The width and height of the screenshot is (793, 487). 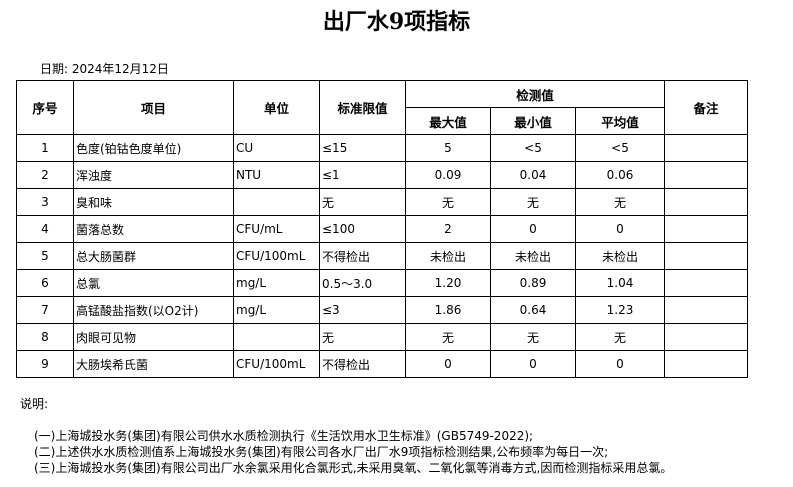 What do you see at coordinates (620, 175) in the screenshot?
I see `cell-avg: 0.06` at bounding box center [620, 175].